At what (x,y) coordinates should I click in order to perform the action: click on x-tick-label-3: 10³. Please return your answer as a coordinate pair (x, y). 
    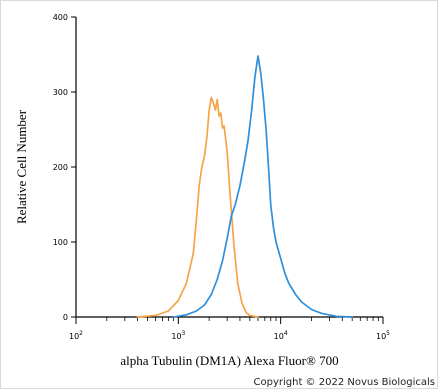
    Looking at the image, I should click on (178, 335).